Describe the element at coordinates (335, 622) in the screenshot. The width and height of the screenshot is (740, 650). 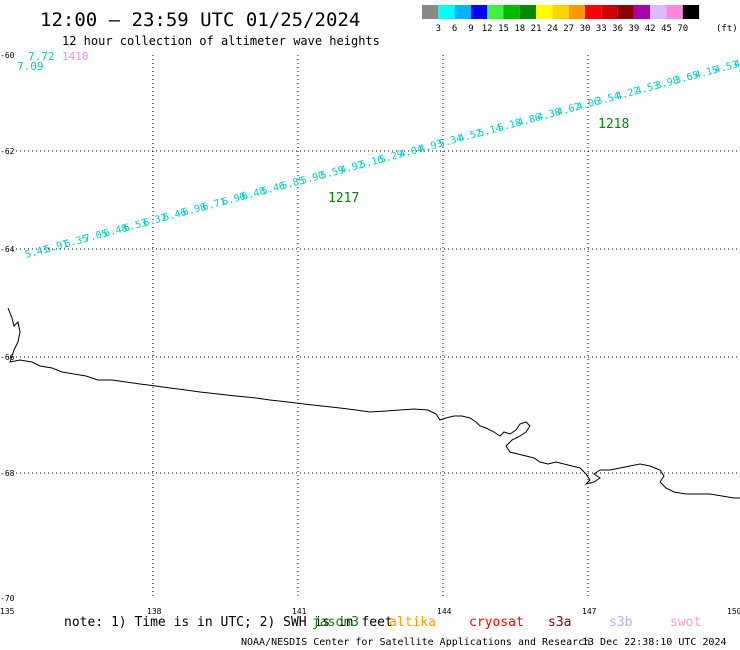
I see `legend-jason3: jason3` at that location.